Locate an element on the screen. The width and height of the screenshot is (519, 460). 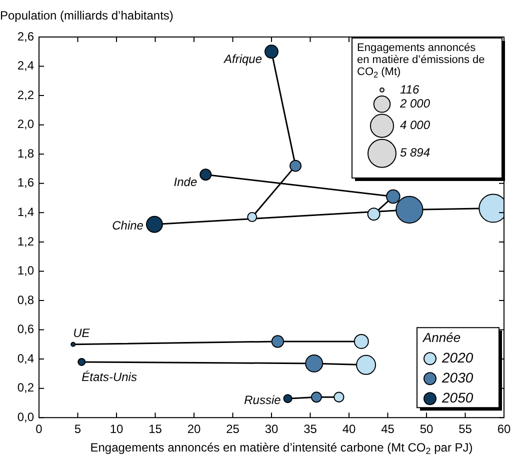
y-tick-label: 1,4 is located at coordinates (25, 211).